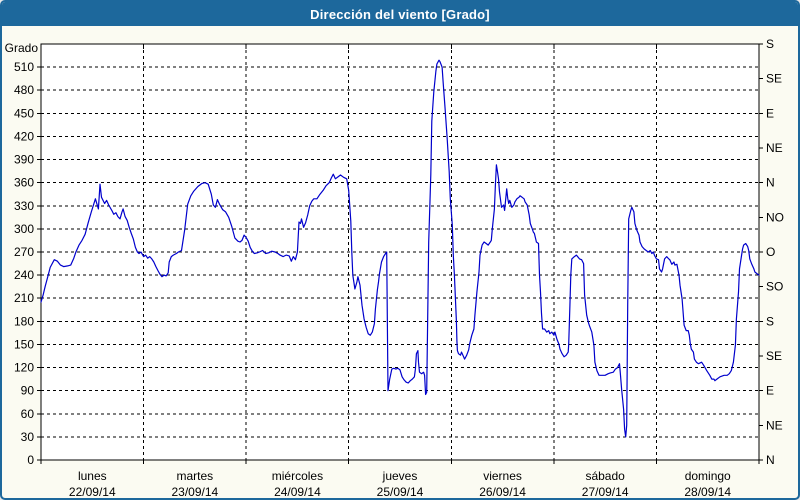 The height and width of the screenshot is (500, 800). I want to click on y-right-tick-label: SO, so click(774, 287).